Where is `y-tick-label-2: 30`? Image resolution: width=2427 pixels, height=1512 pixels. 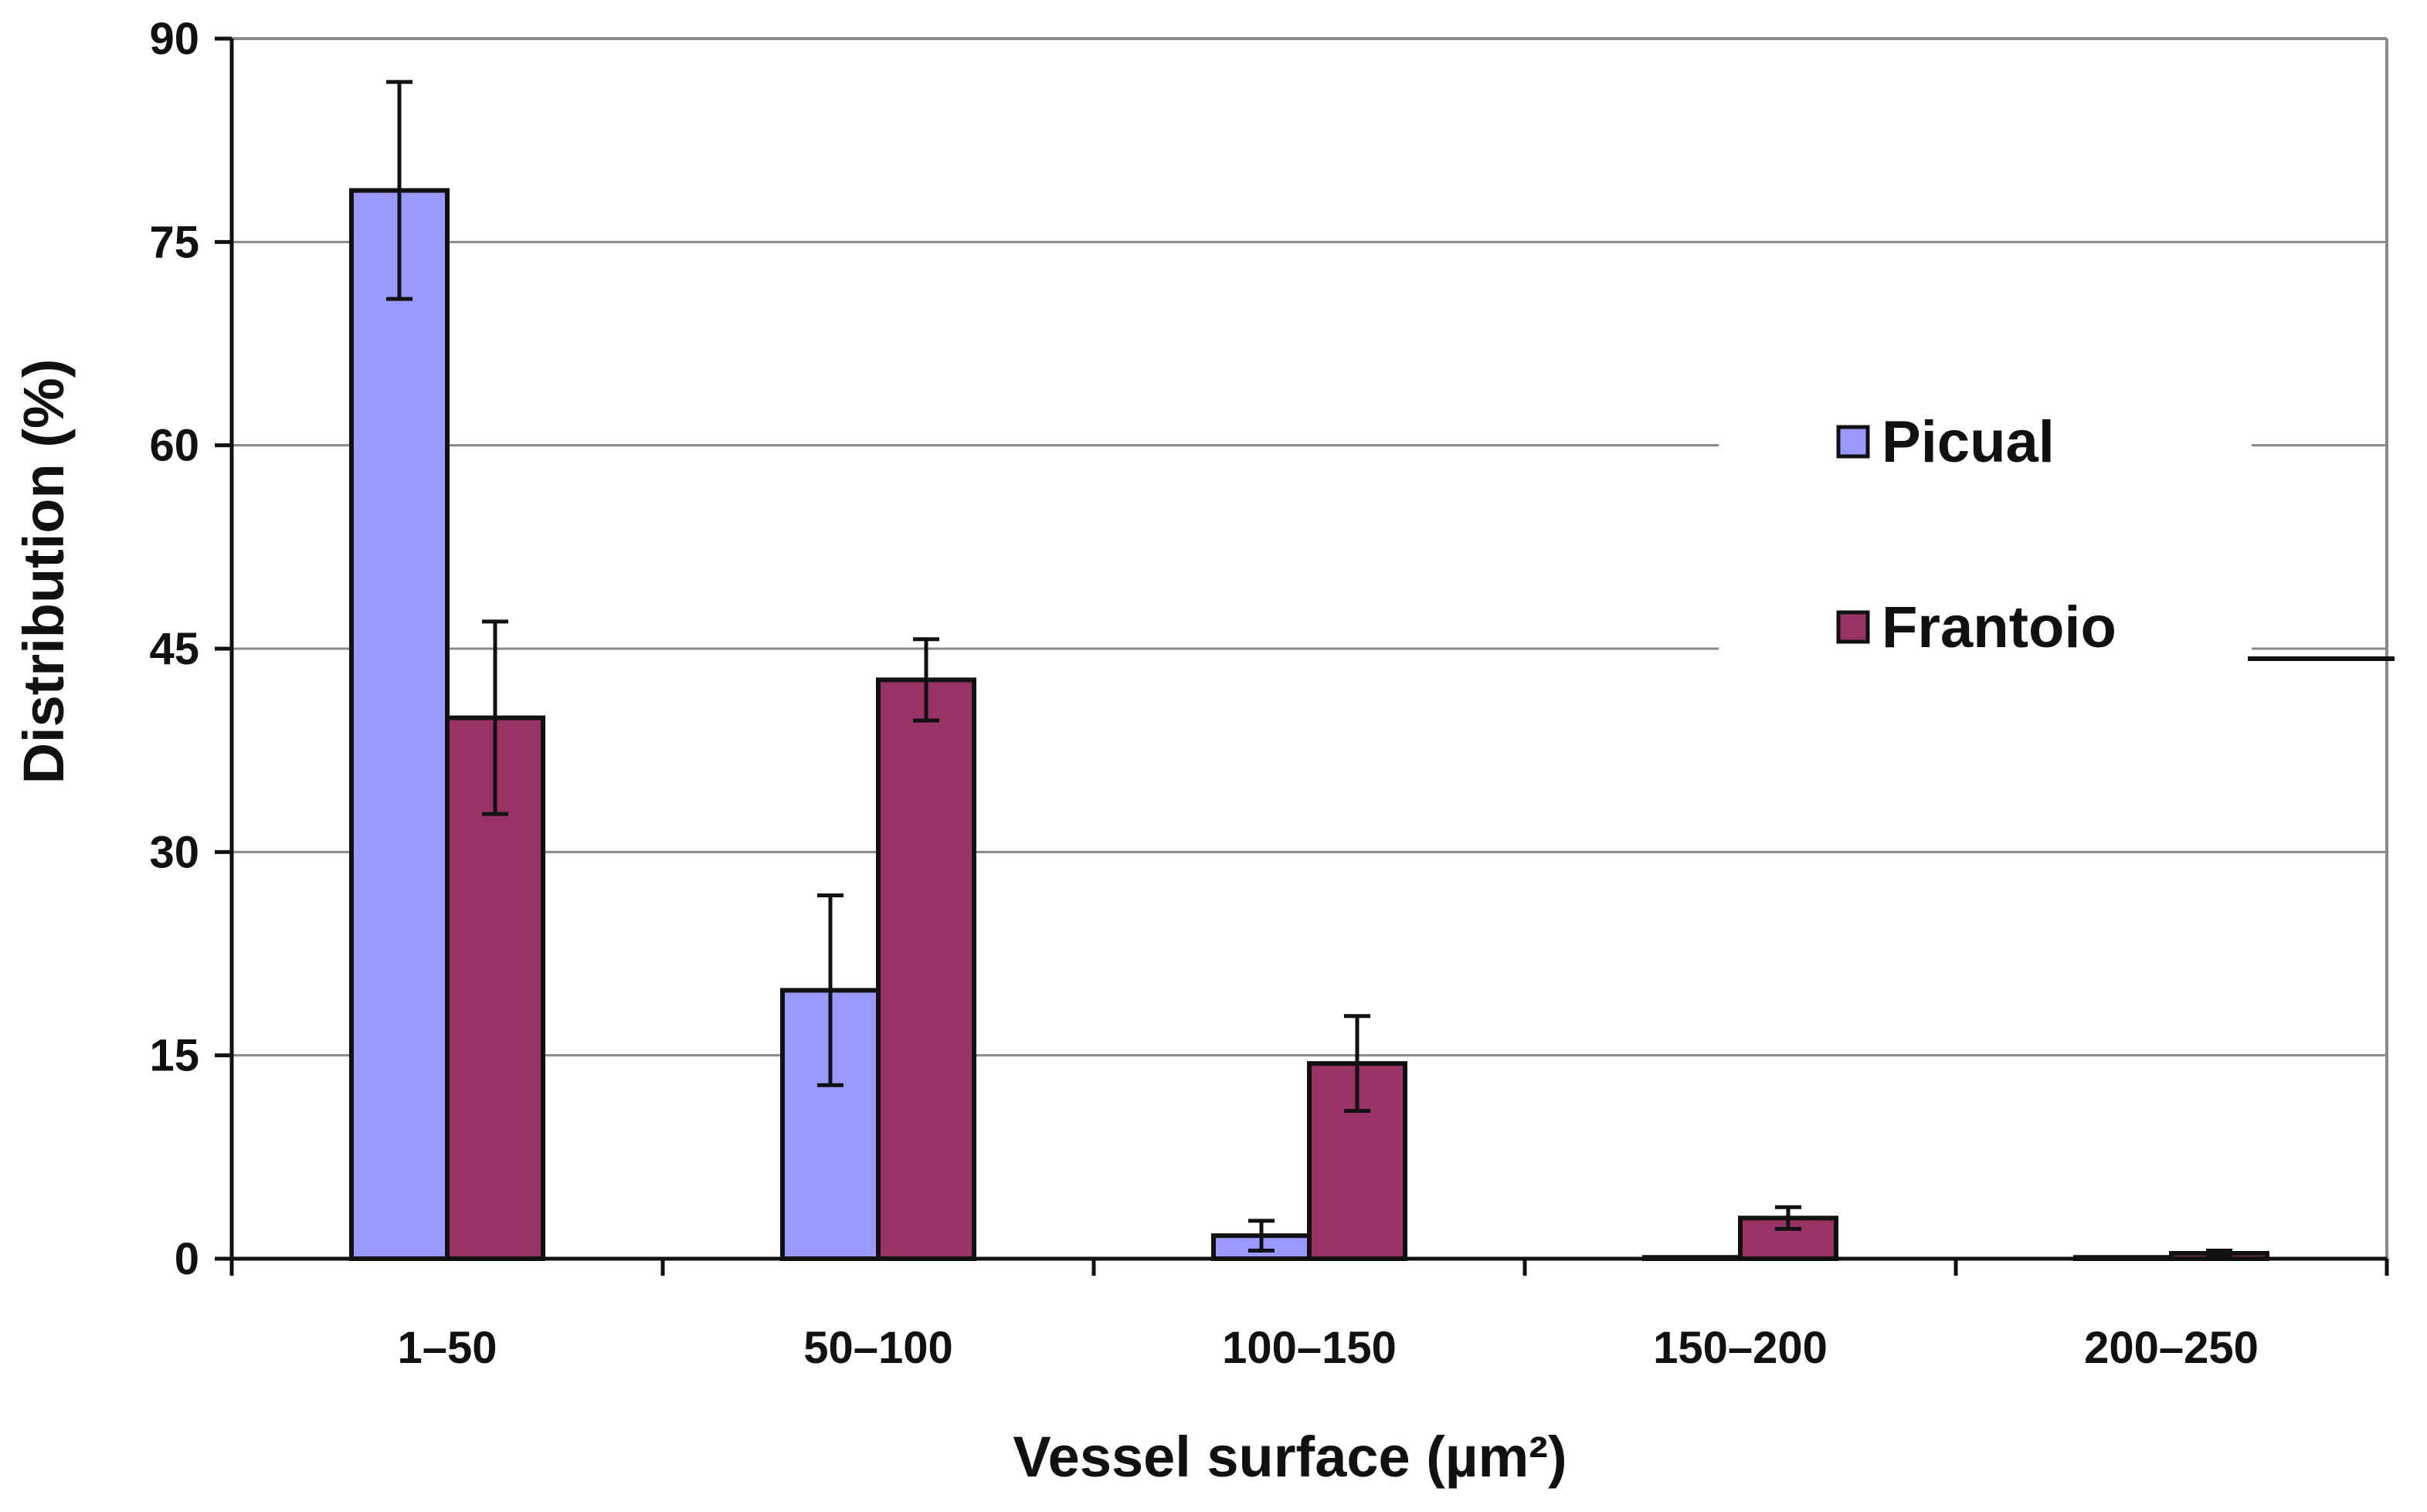
y-tick-label-2: 30 is located at coordinates (174, 852).